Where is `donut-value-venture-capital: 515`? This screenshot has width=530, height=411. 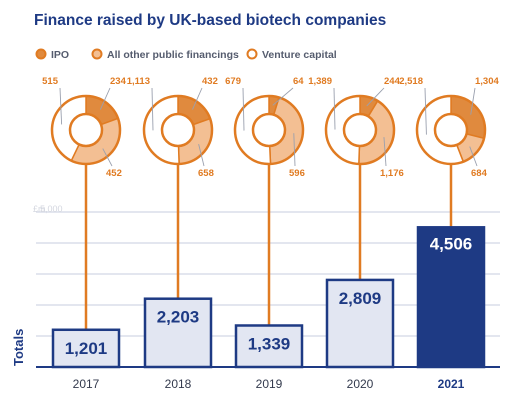 donut-value-venture-capital: 515 is located at coordinates (50, 81).